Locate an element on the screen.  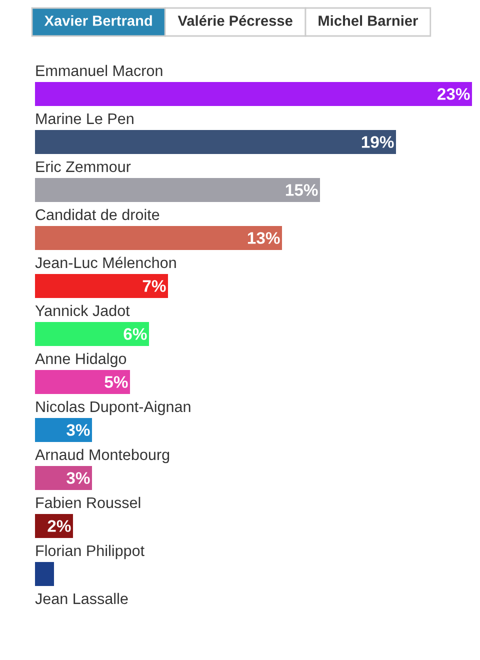
data-label: 23% is located at coordinates (453, 94).